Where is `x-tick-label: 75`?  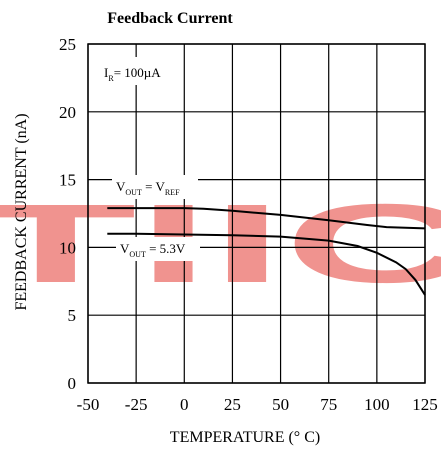 x-tick-label: 75 is located at coordinates (328, 404).